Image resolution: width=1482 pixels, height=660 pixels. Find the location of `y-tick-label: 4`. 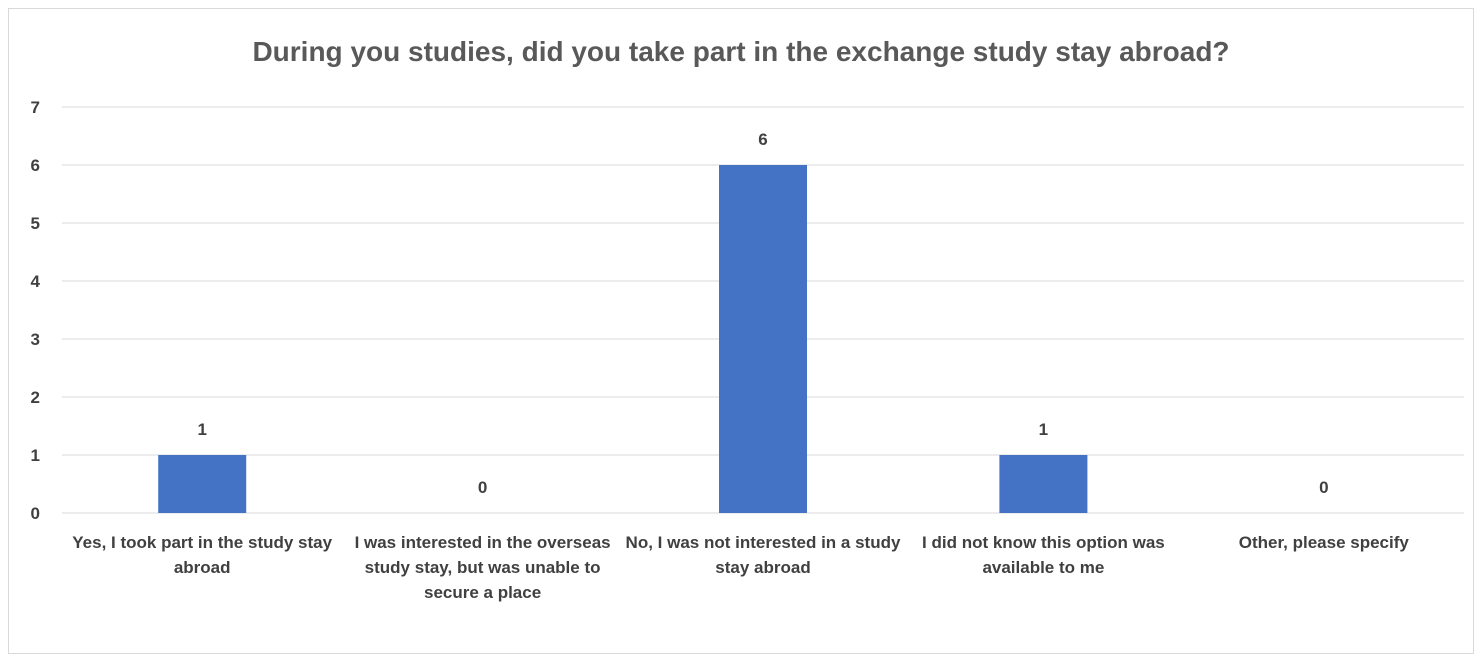

y-tick-label: 4 is located at coordinates (36, 281).